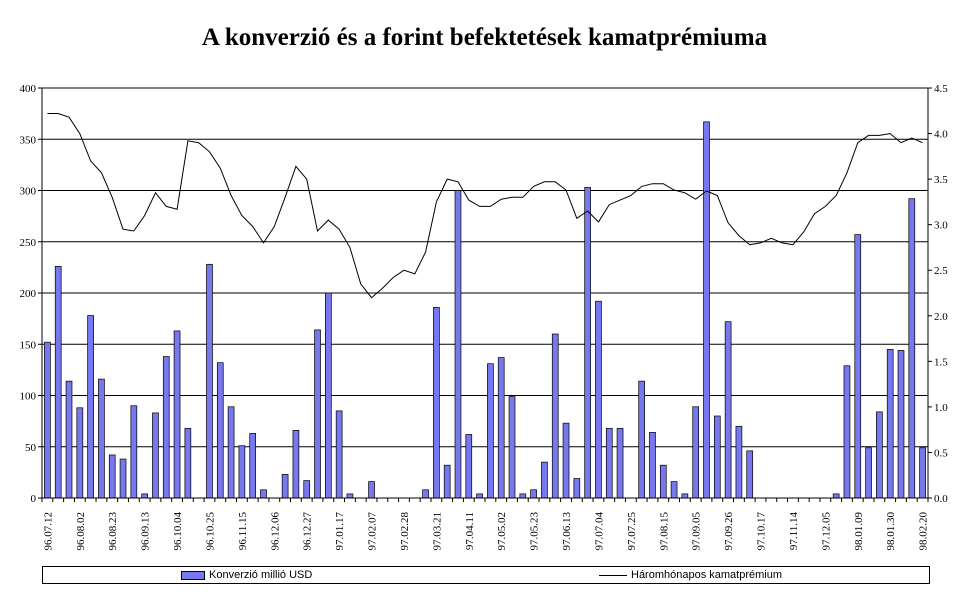  I want to click on x-tick-label: 97.08.15, so click(664, 531).